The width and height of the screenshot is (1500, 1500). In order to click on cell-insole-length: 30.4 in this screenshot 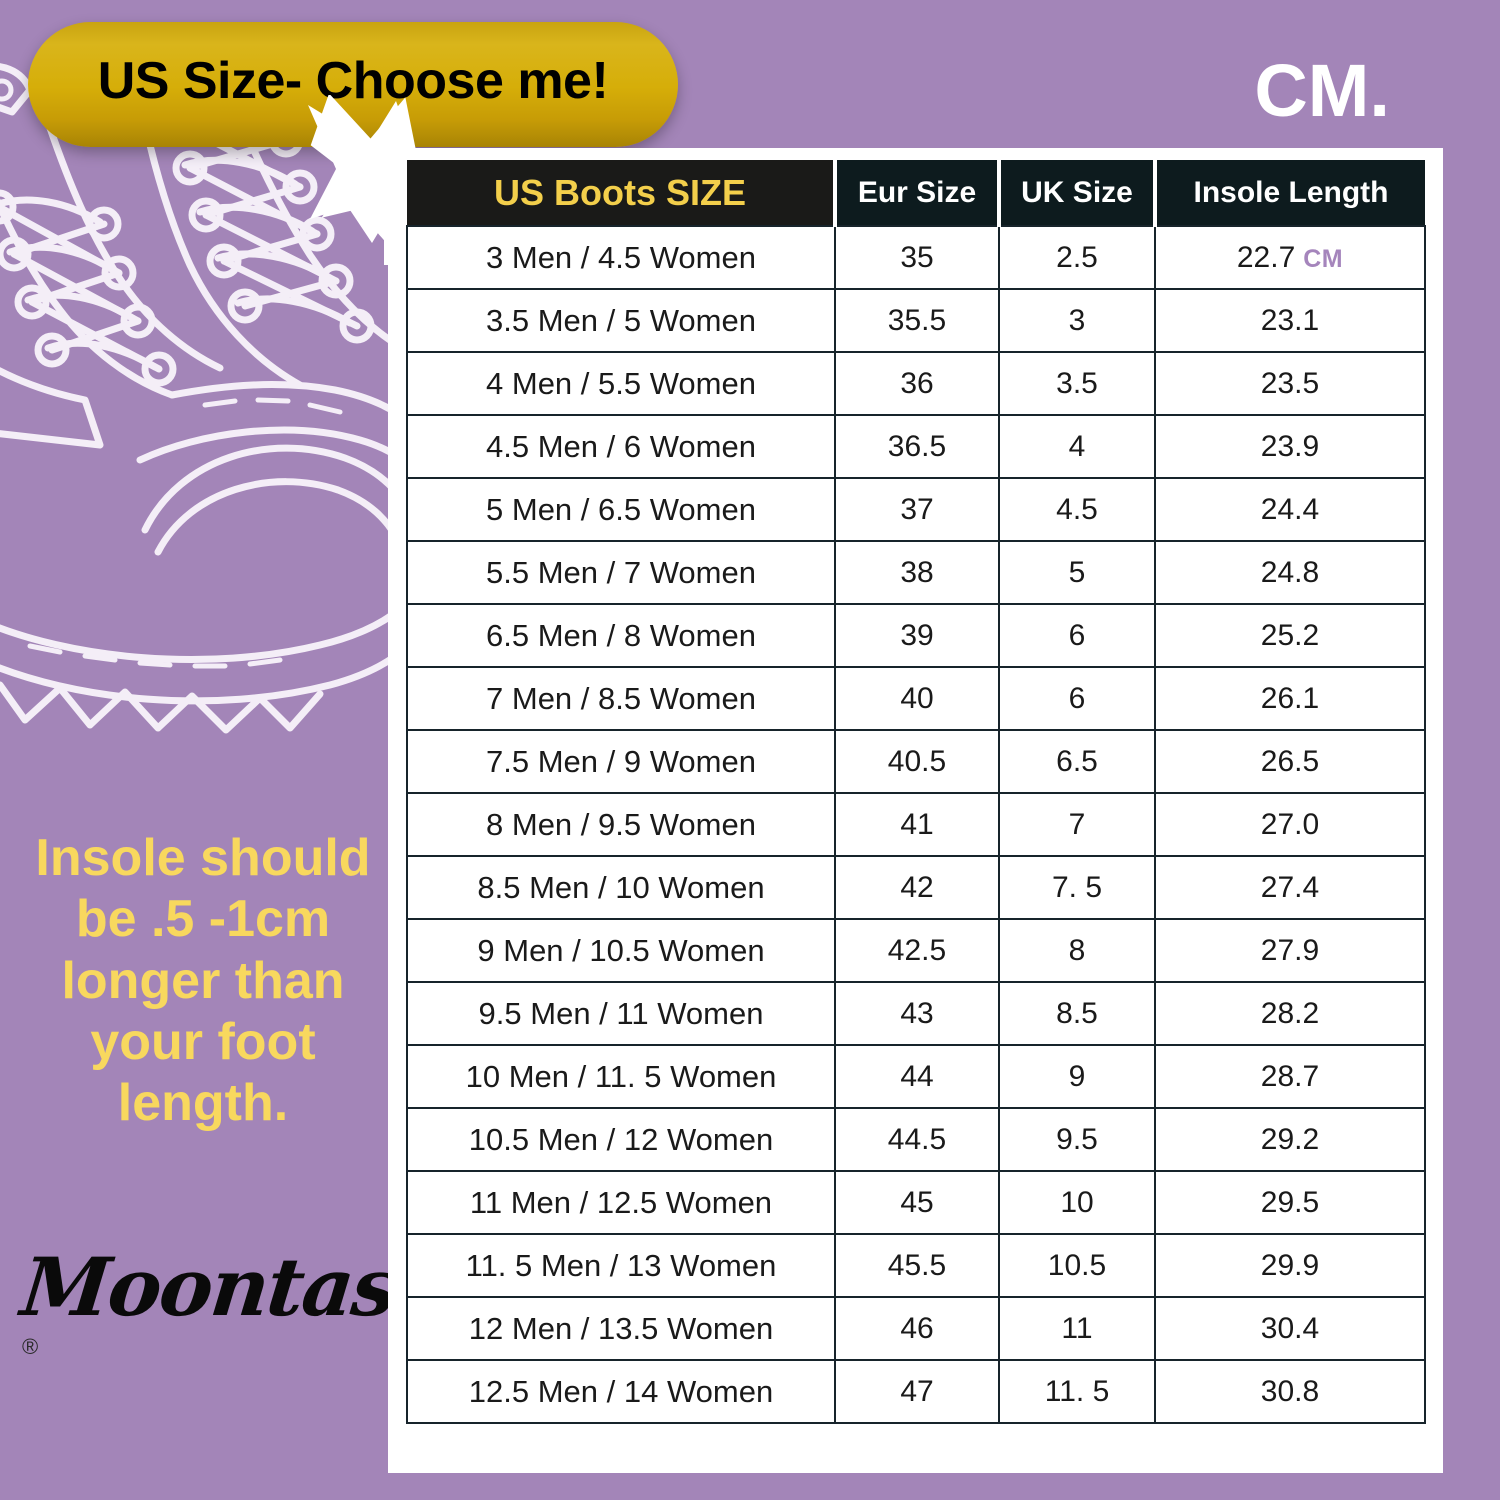, I will do `click(1290, 1328)`.